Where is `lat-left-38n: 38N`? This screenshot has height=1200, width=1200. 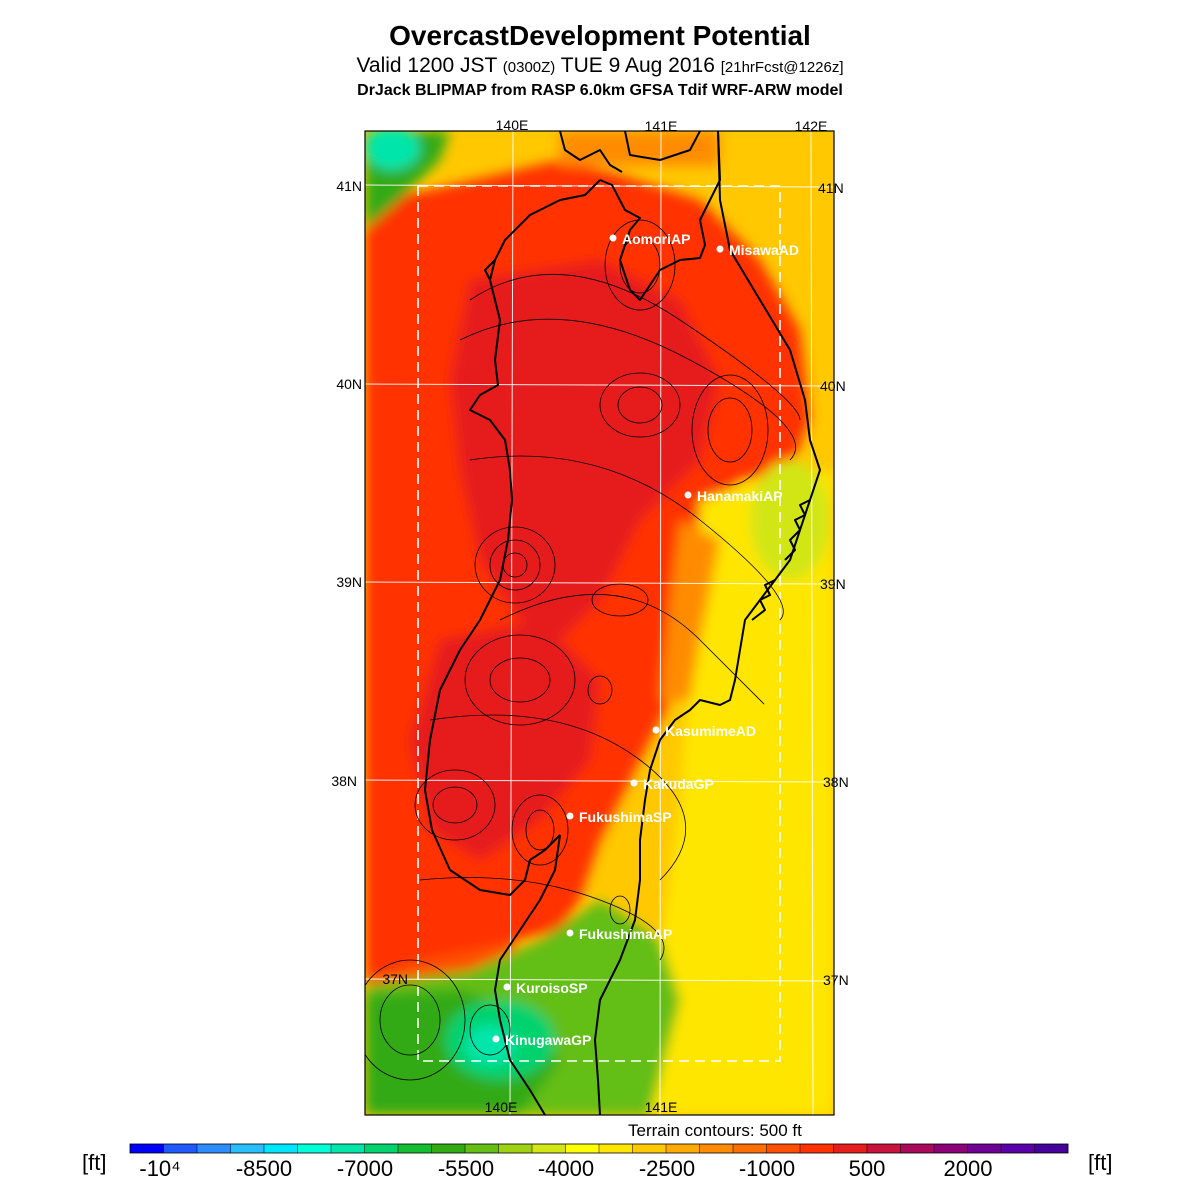
lat-left-38n: 38N is located at coordinates (344, 781).